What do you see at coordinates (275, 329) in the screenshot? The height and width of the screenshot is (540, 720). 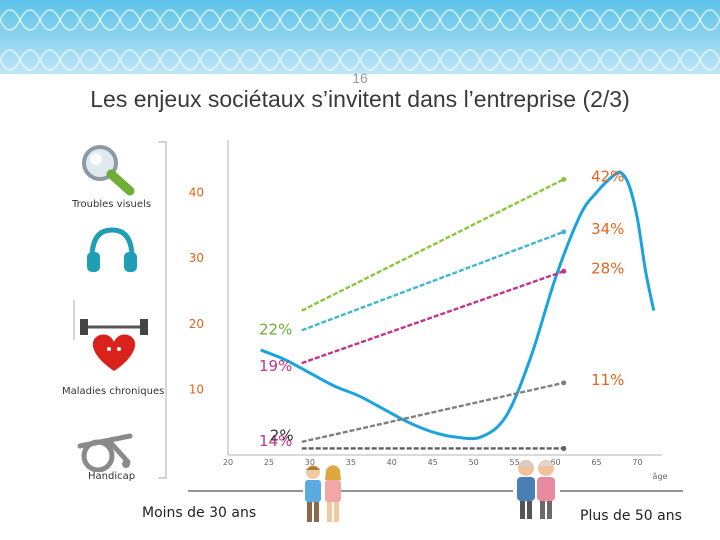 I see `start-value-label: 22%` at bounding box center [275, 329].